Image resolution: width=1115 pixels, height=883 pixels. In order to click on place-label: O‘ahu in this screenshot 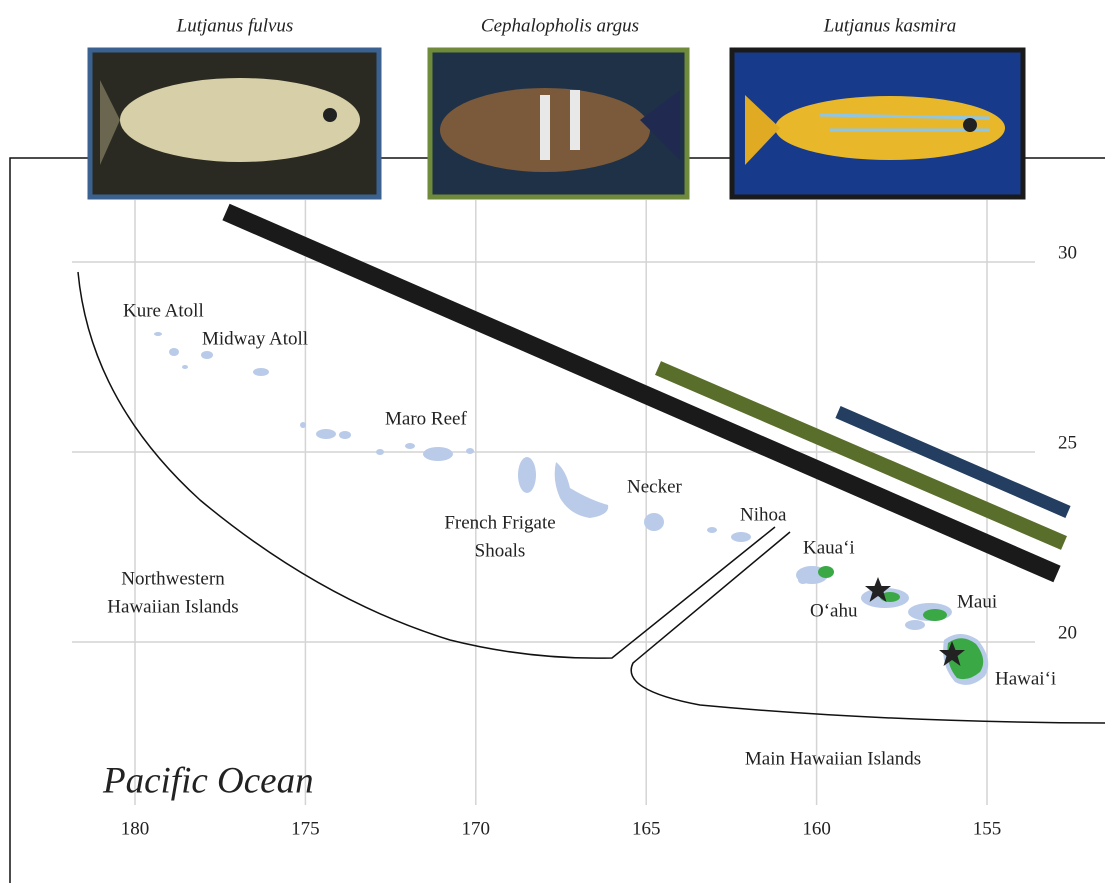, I will do `click(834, 610)`.